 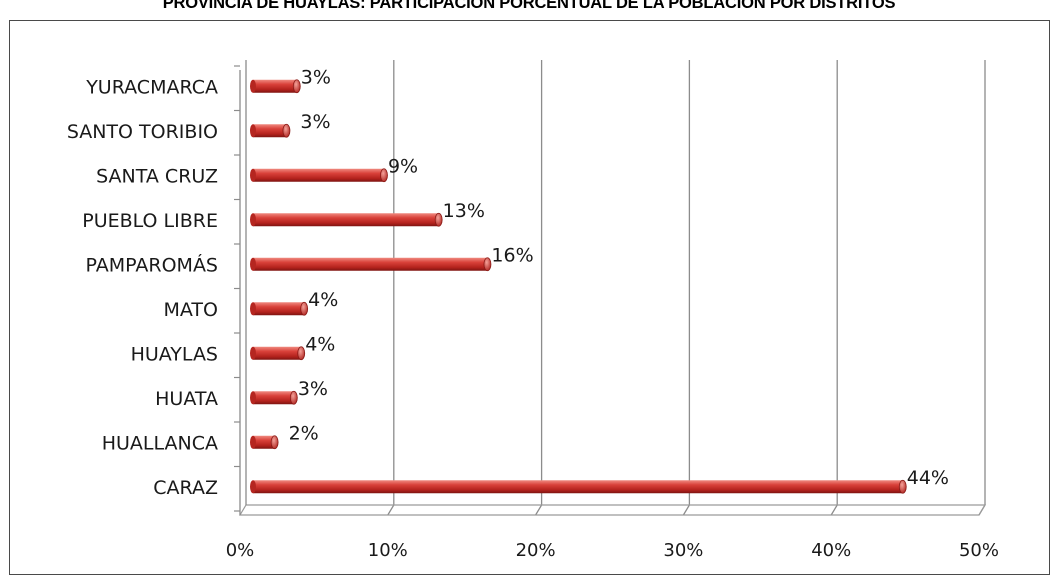 What do you see at coordinates (157, 176) in the screenshot?
I see `category-label-santa-cruz: SANTA CRUZ` at bounding box center [157, 176].